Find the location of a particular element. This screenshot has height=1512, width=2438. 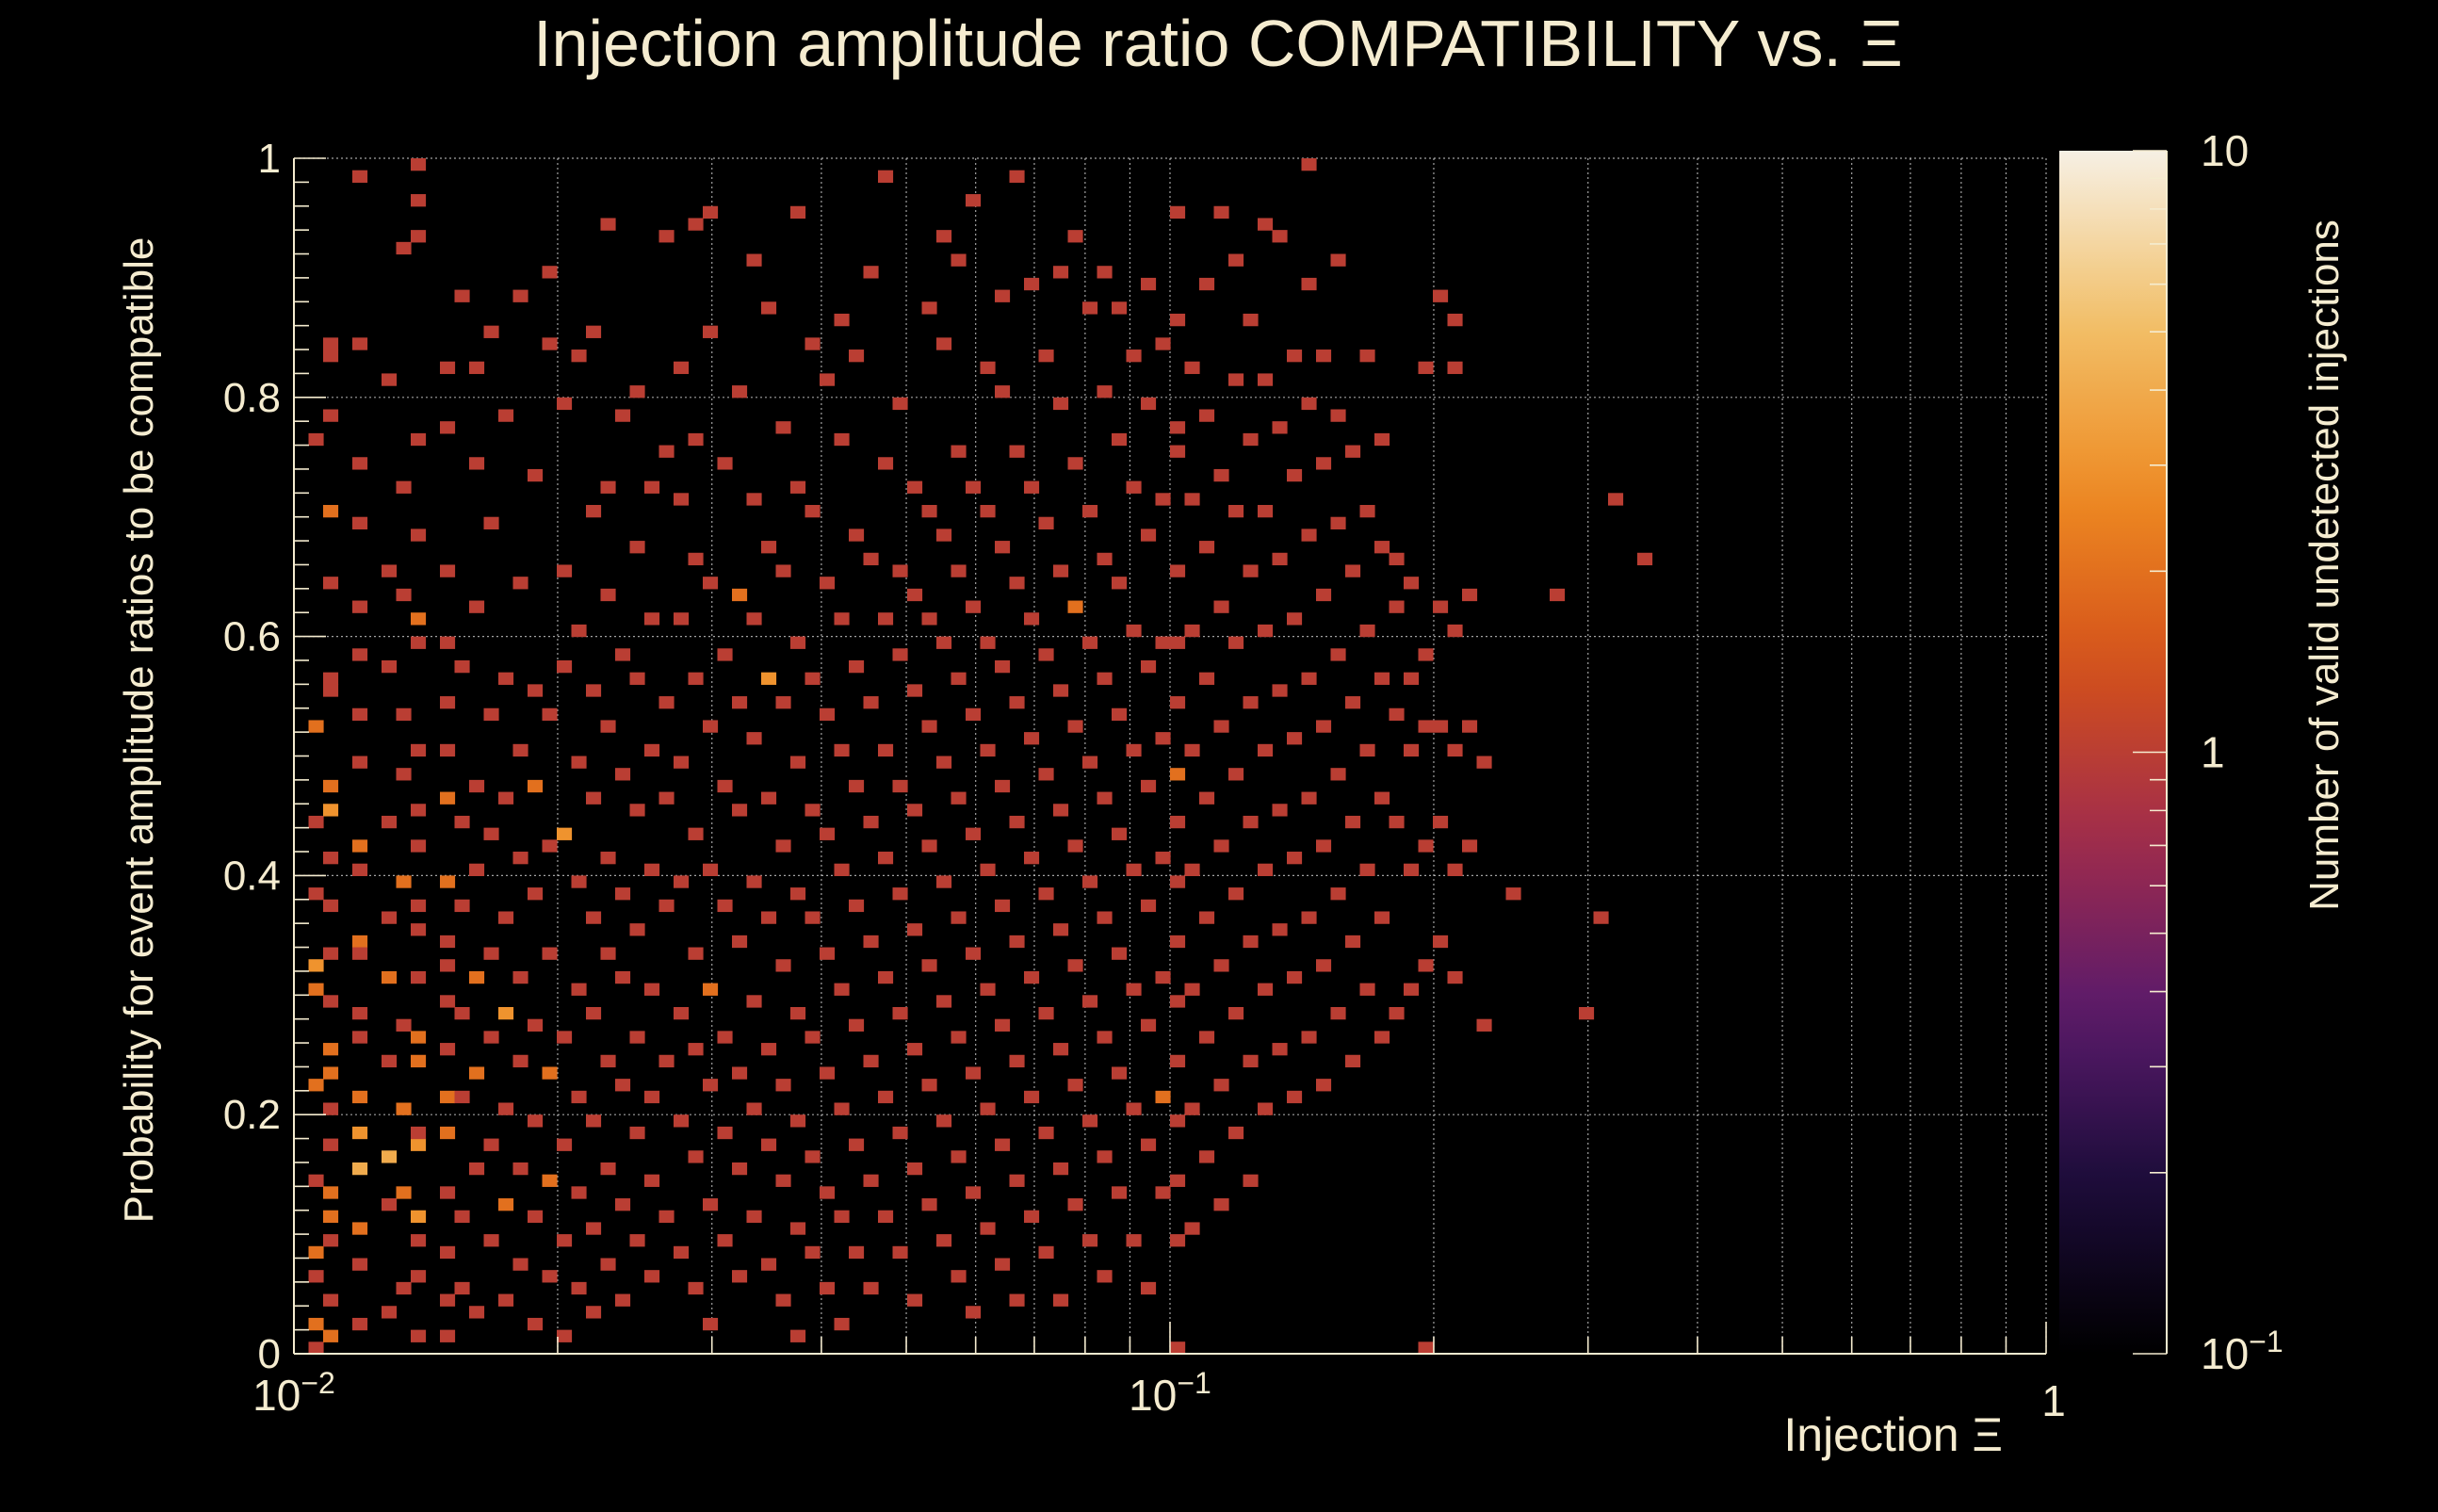

colorbar-tick-label: 10−1 is located at coordinates (2242, 1351).